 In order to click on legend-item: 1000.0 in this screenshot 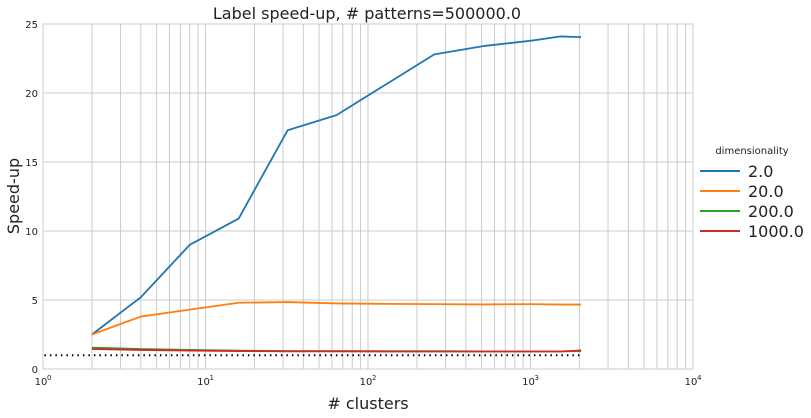, I will do `click(752, 231)`.